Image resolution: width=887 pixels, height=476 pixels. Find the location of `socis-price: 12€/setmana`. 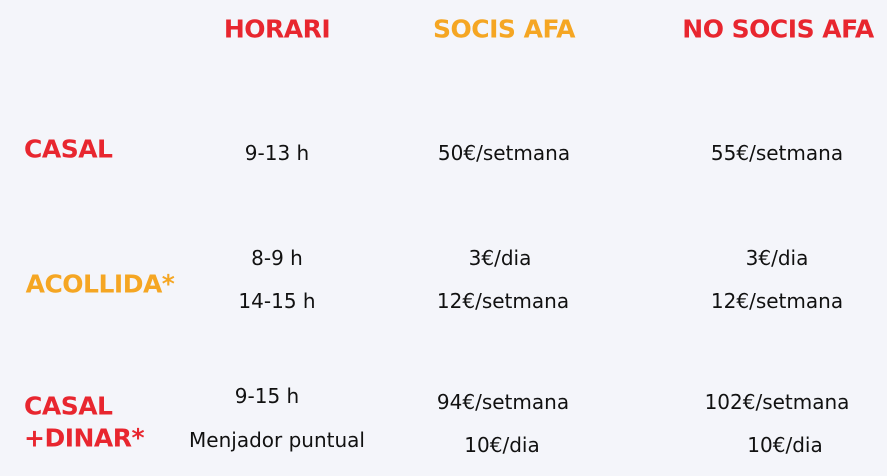

socis-price: 12€/setmana is located at coordinates (503, 301).